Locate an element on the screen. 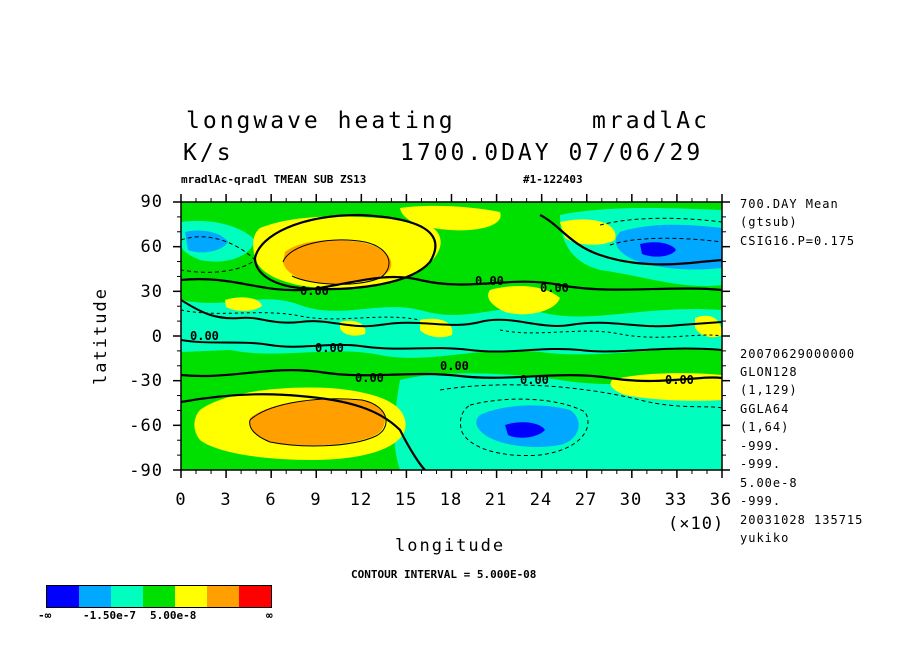 The width and height of the screenshot is (904, 654). contour-label-5: 0.00 is located at coordinates (369, 378).